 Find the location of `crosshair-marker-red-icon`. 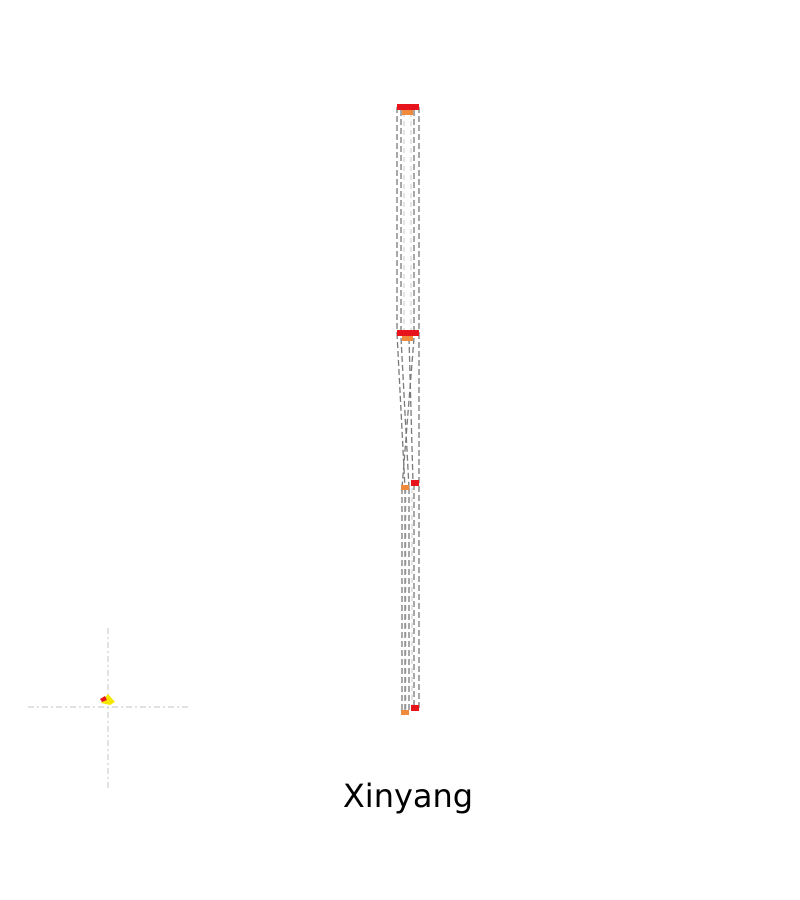

crosshair-marker-red-icon is located at coordinates (103, 699).